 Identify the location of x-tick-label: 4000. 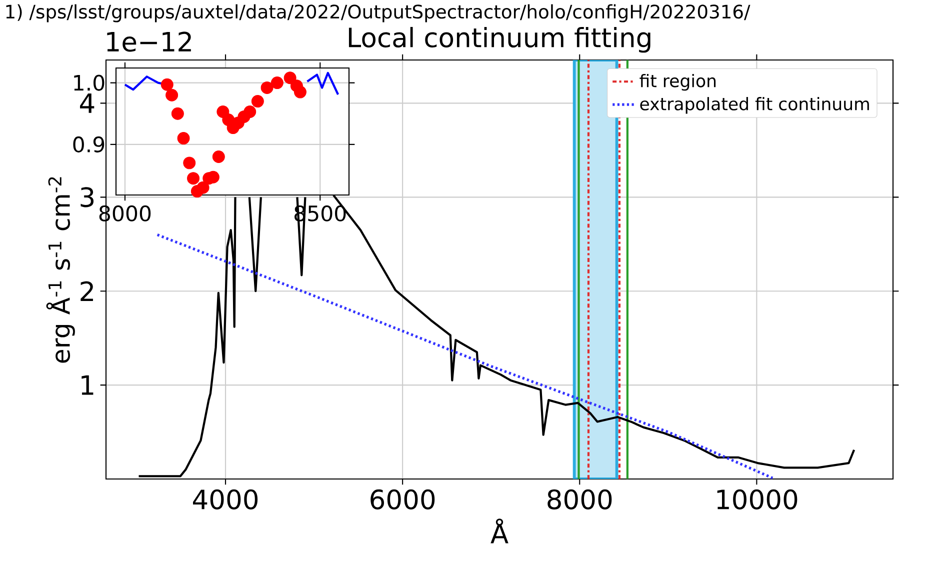
(225, 499).